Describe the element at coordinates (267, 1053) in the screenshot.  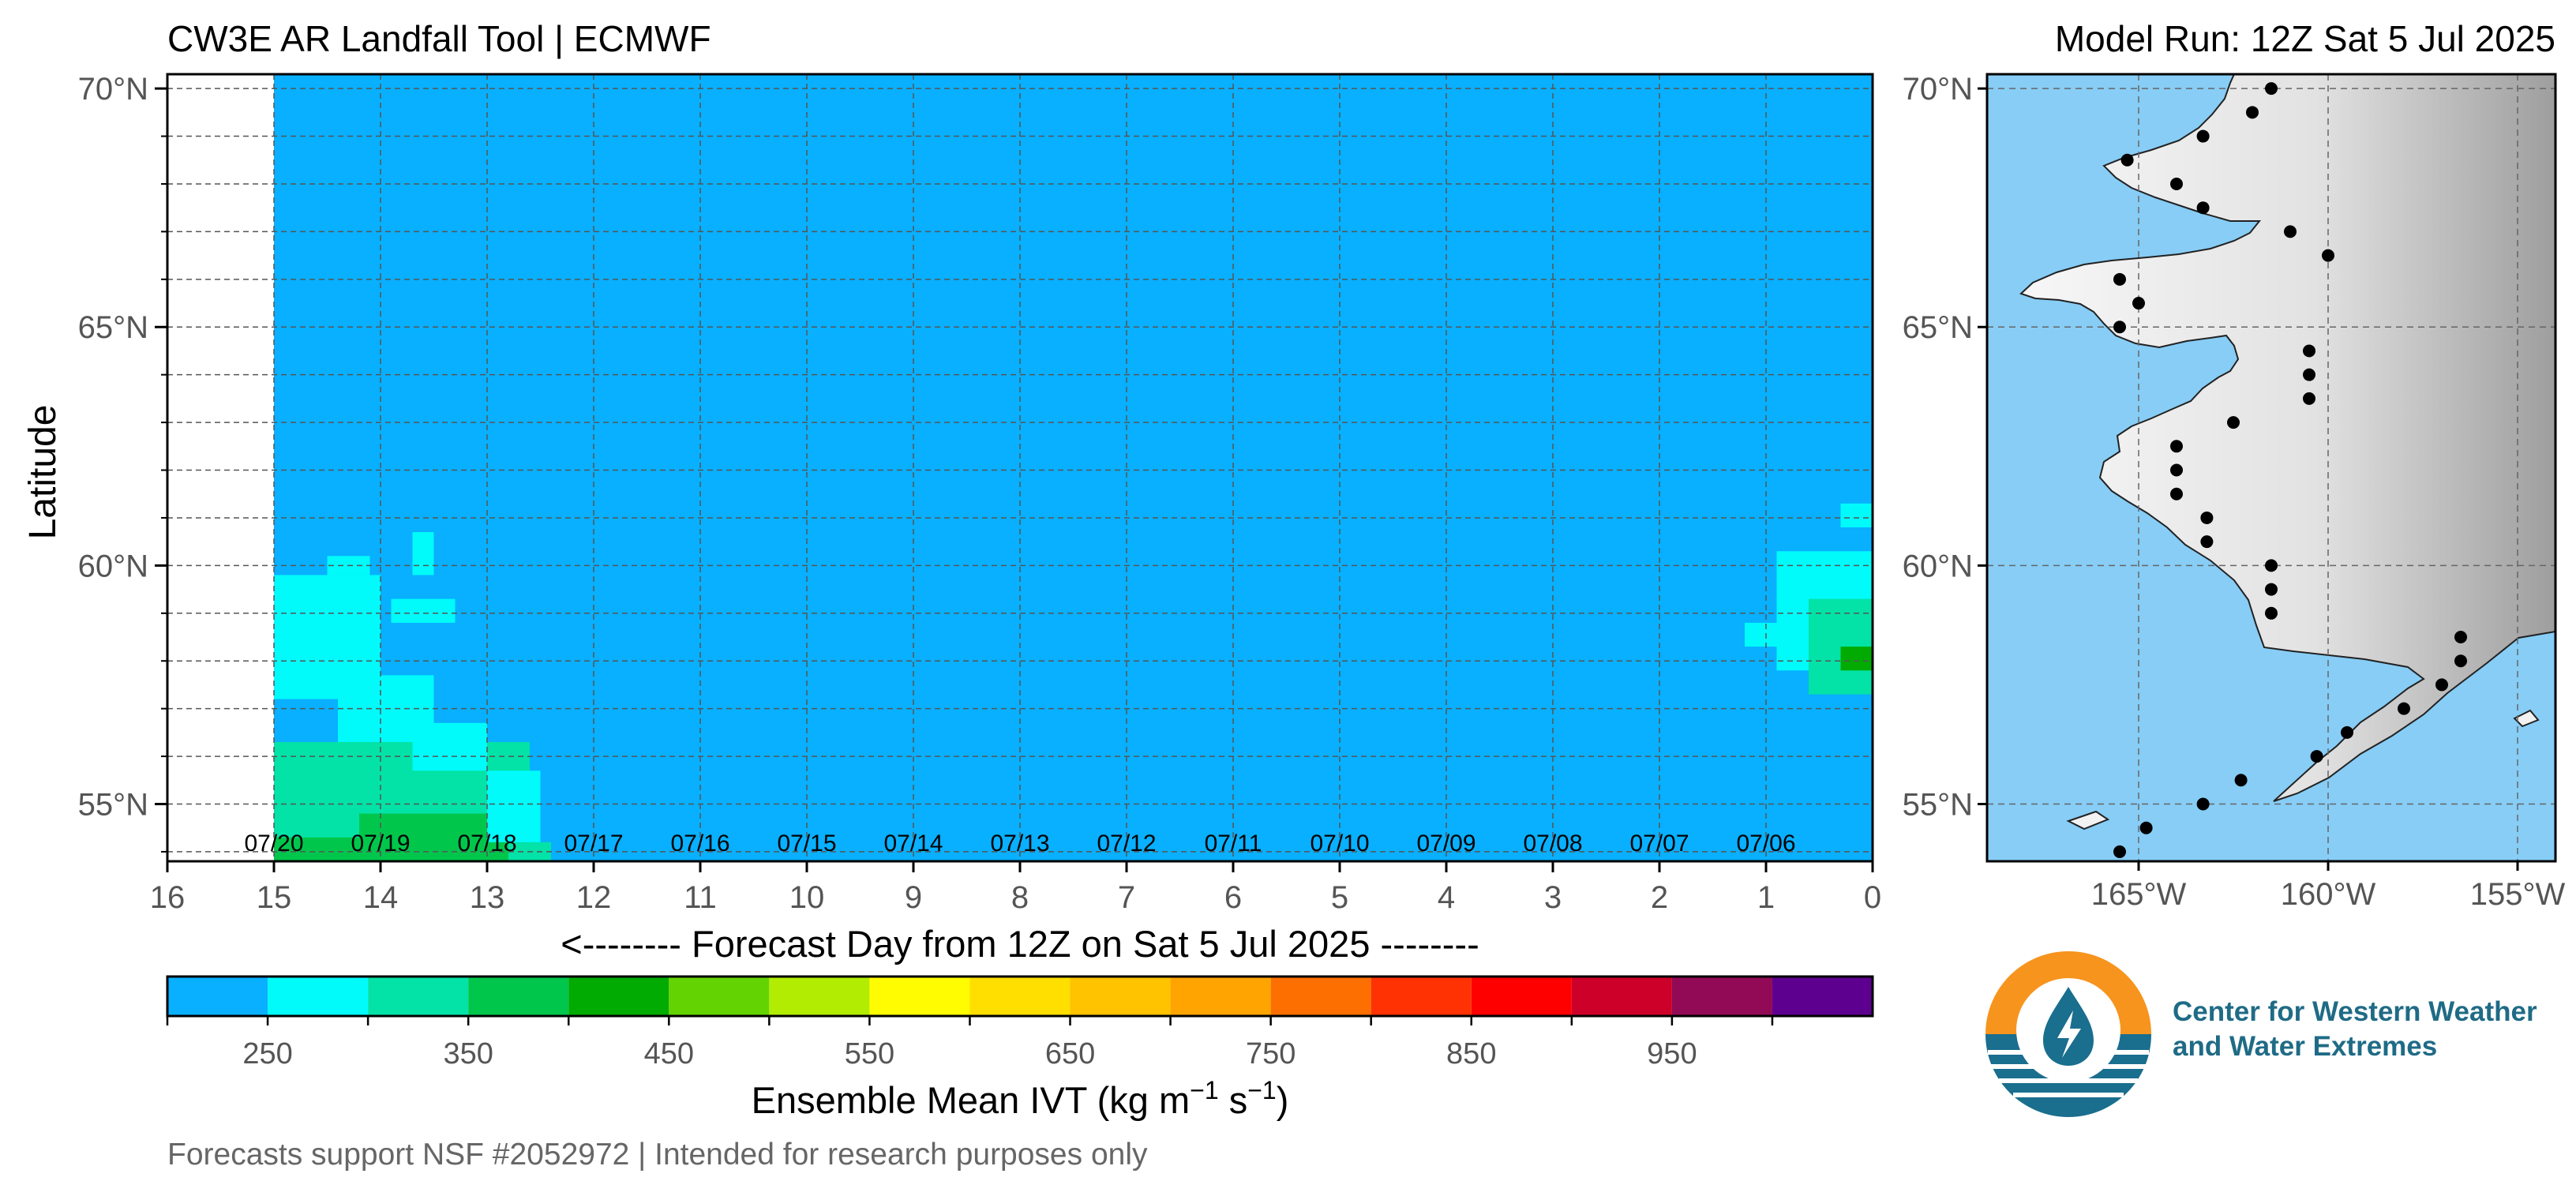
I see `colorbar-tick-label: 250` at that location.